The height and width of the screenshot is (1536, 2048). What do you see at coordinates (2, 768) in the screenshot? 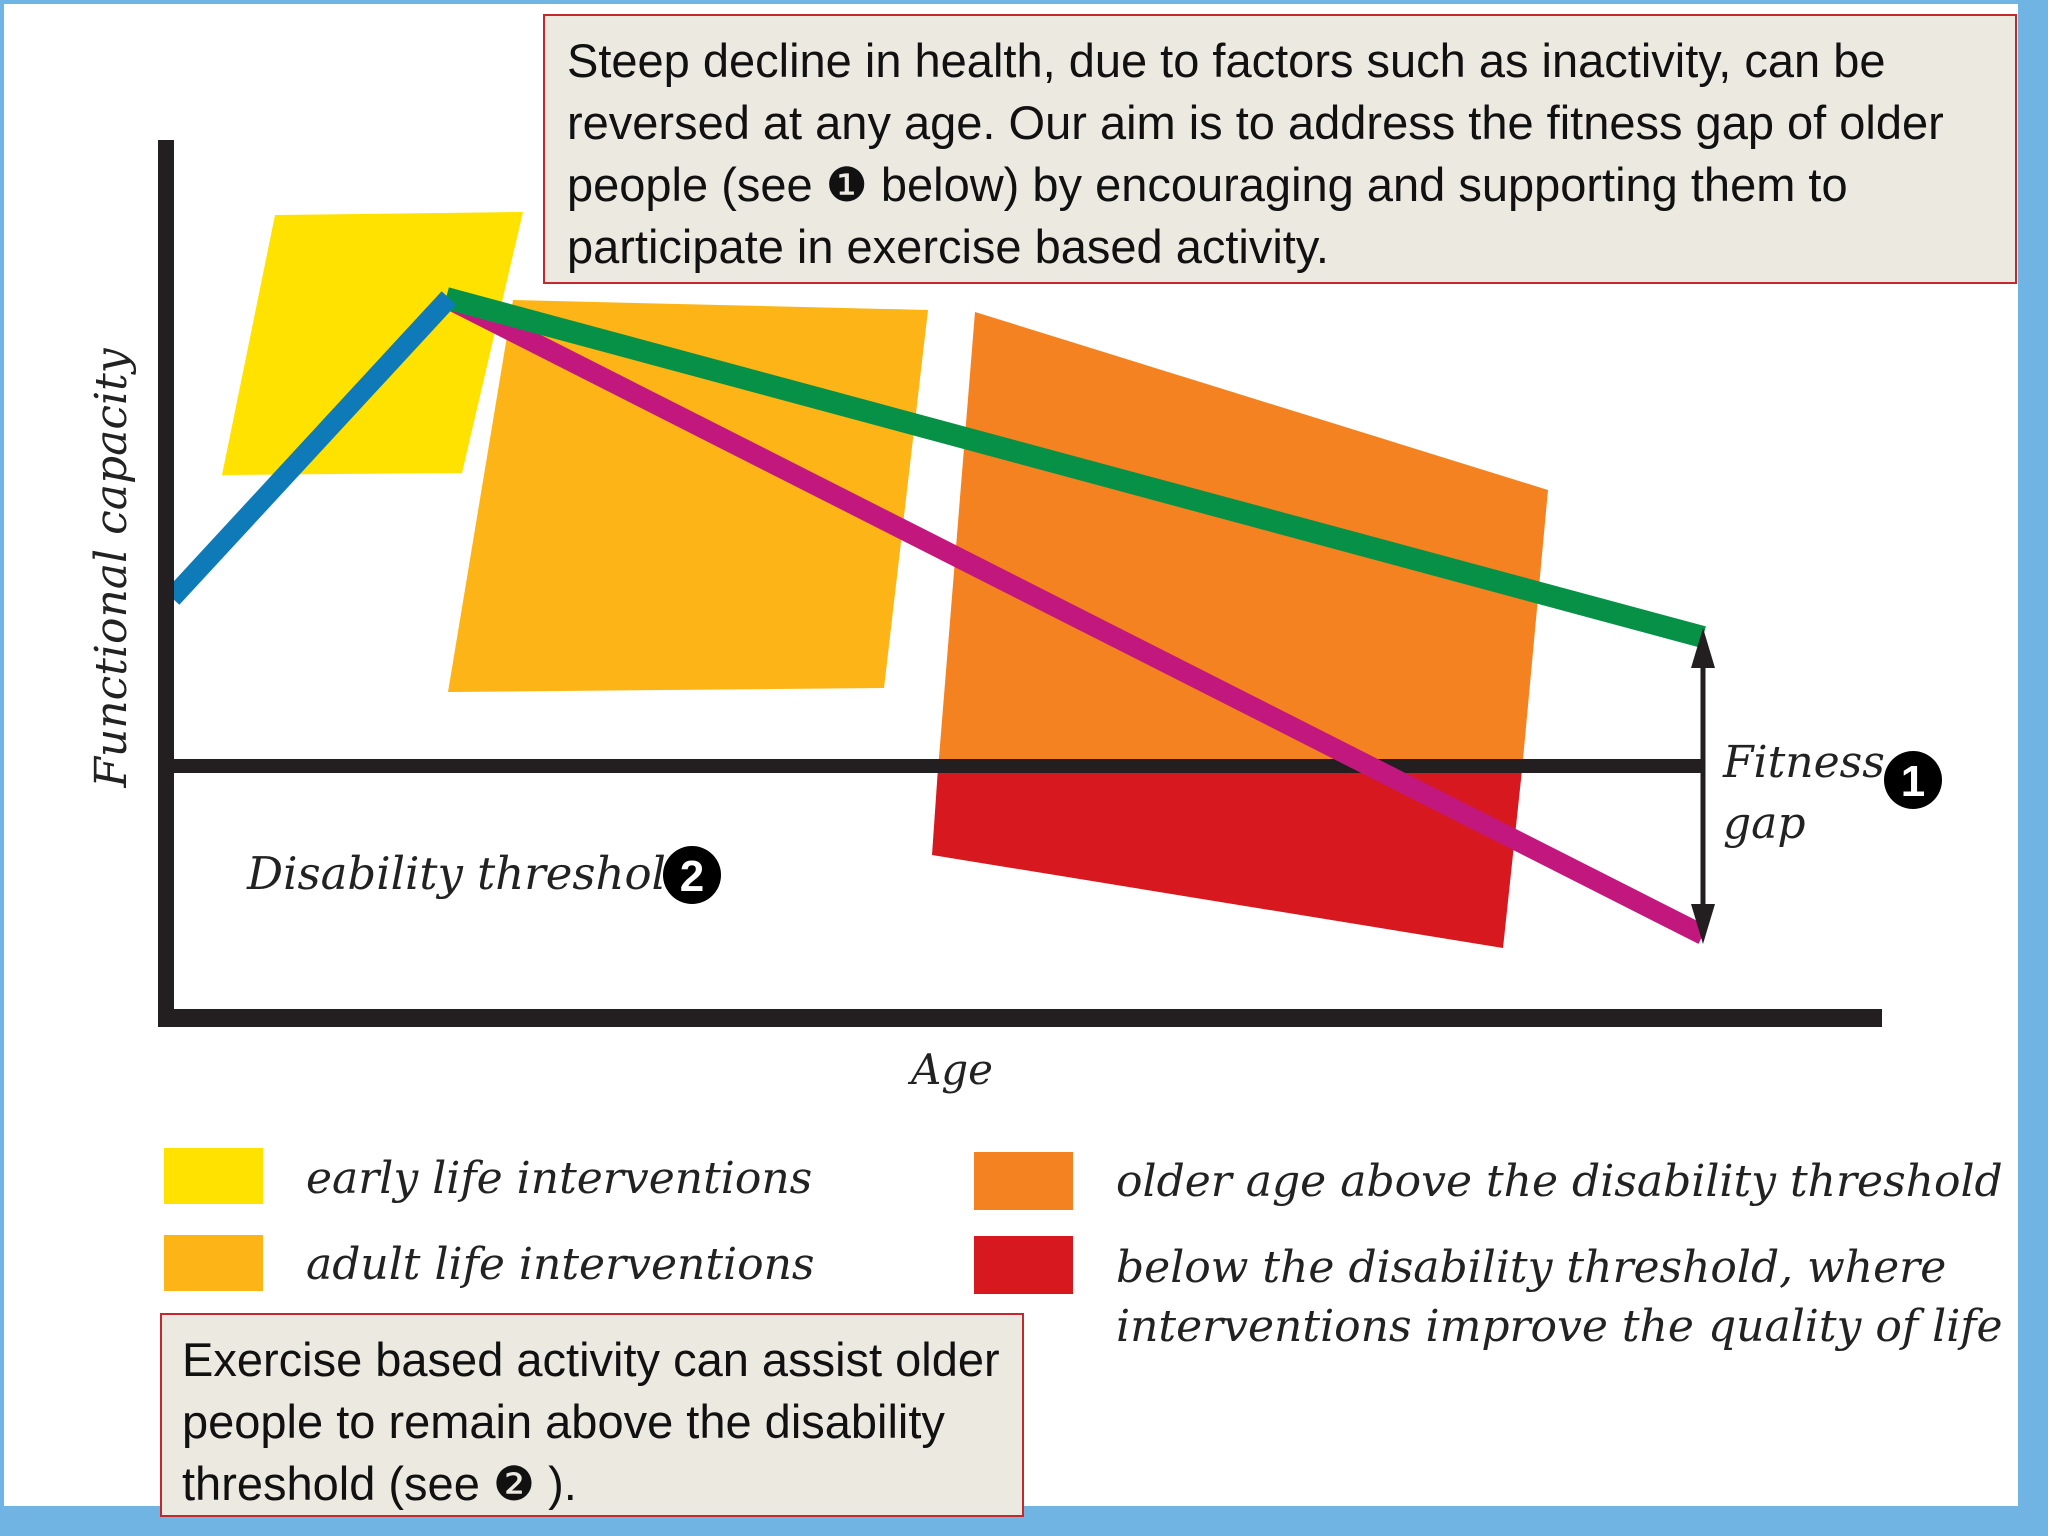
I see `frame-left-border` at bounding box center [2, 768].